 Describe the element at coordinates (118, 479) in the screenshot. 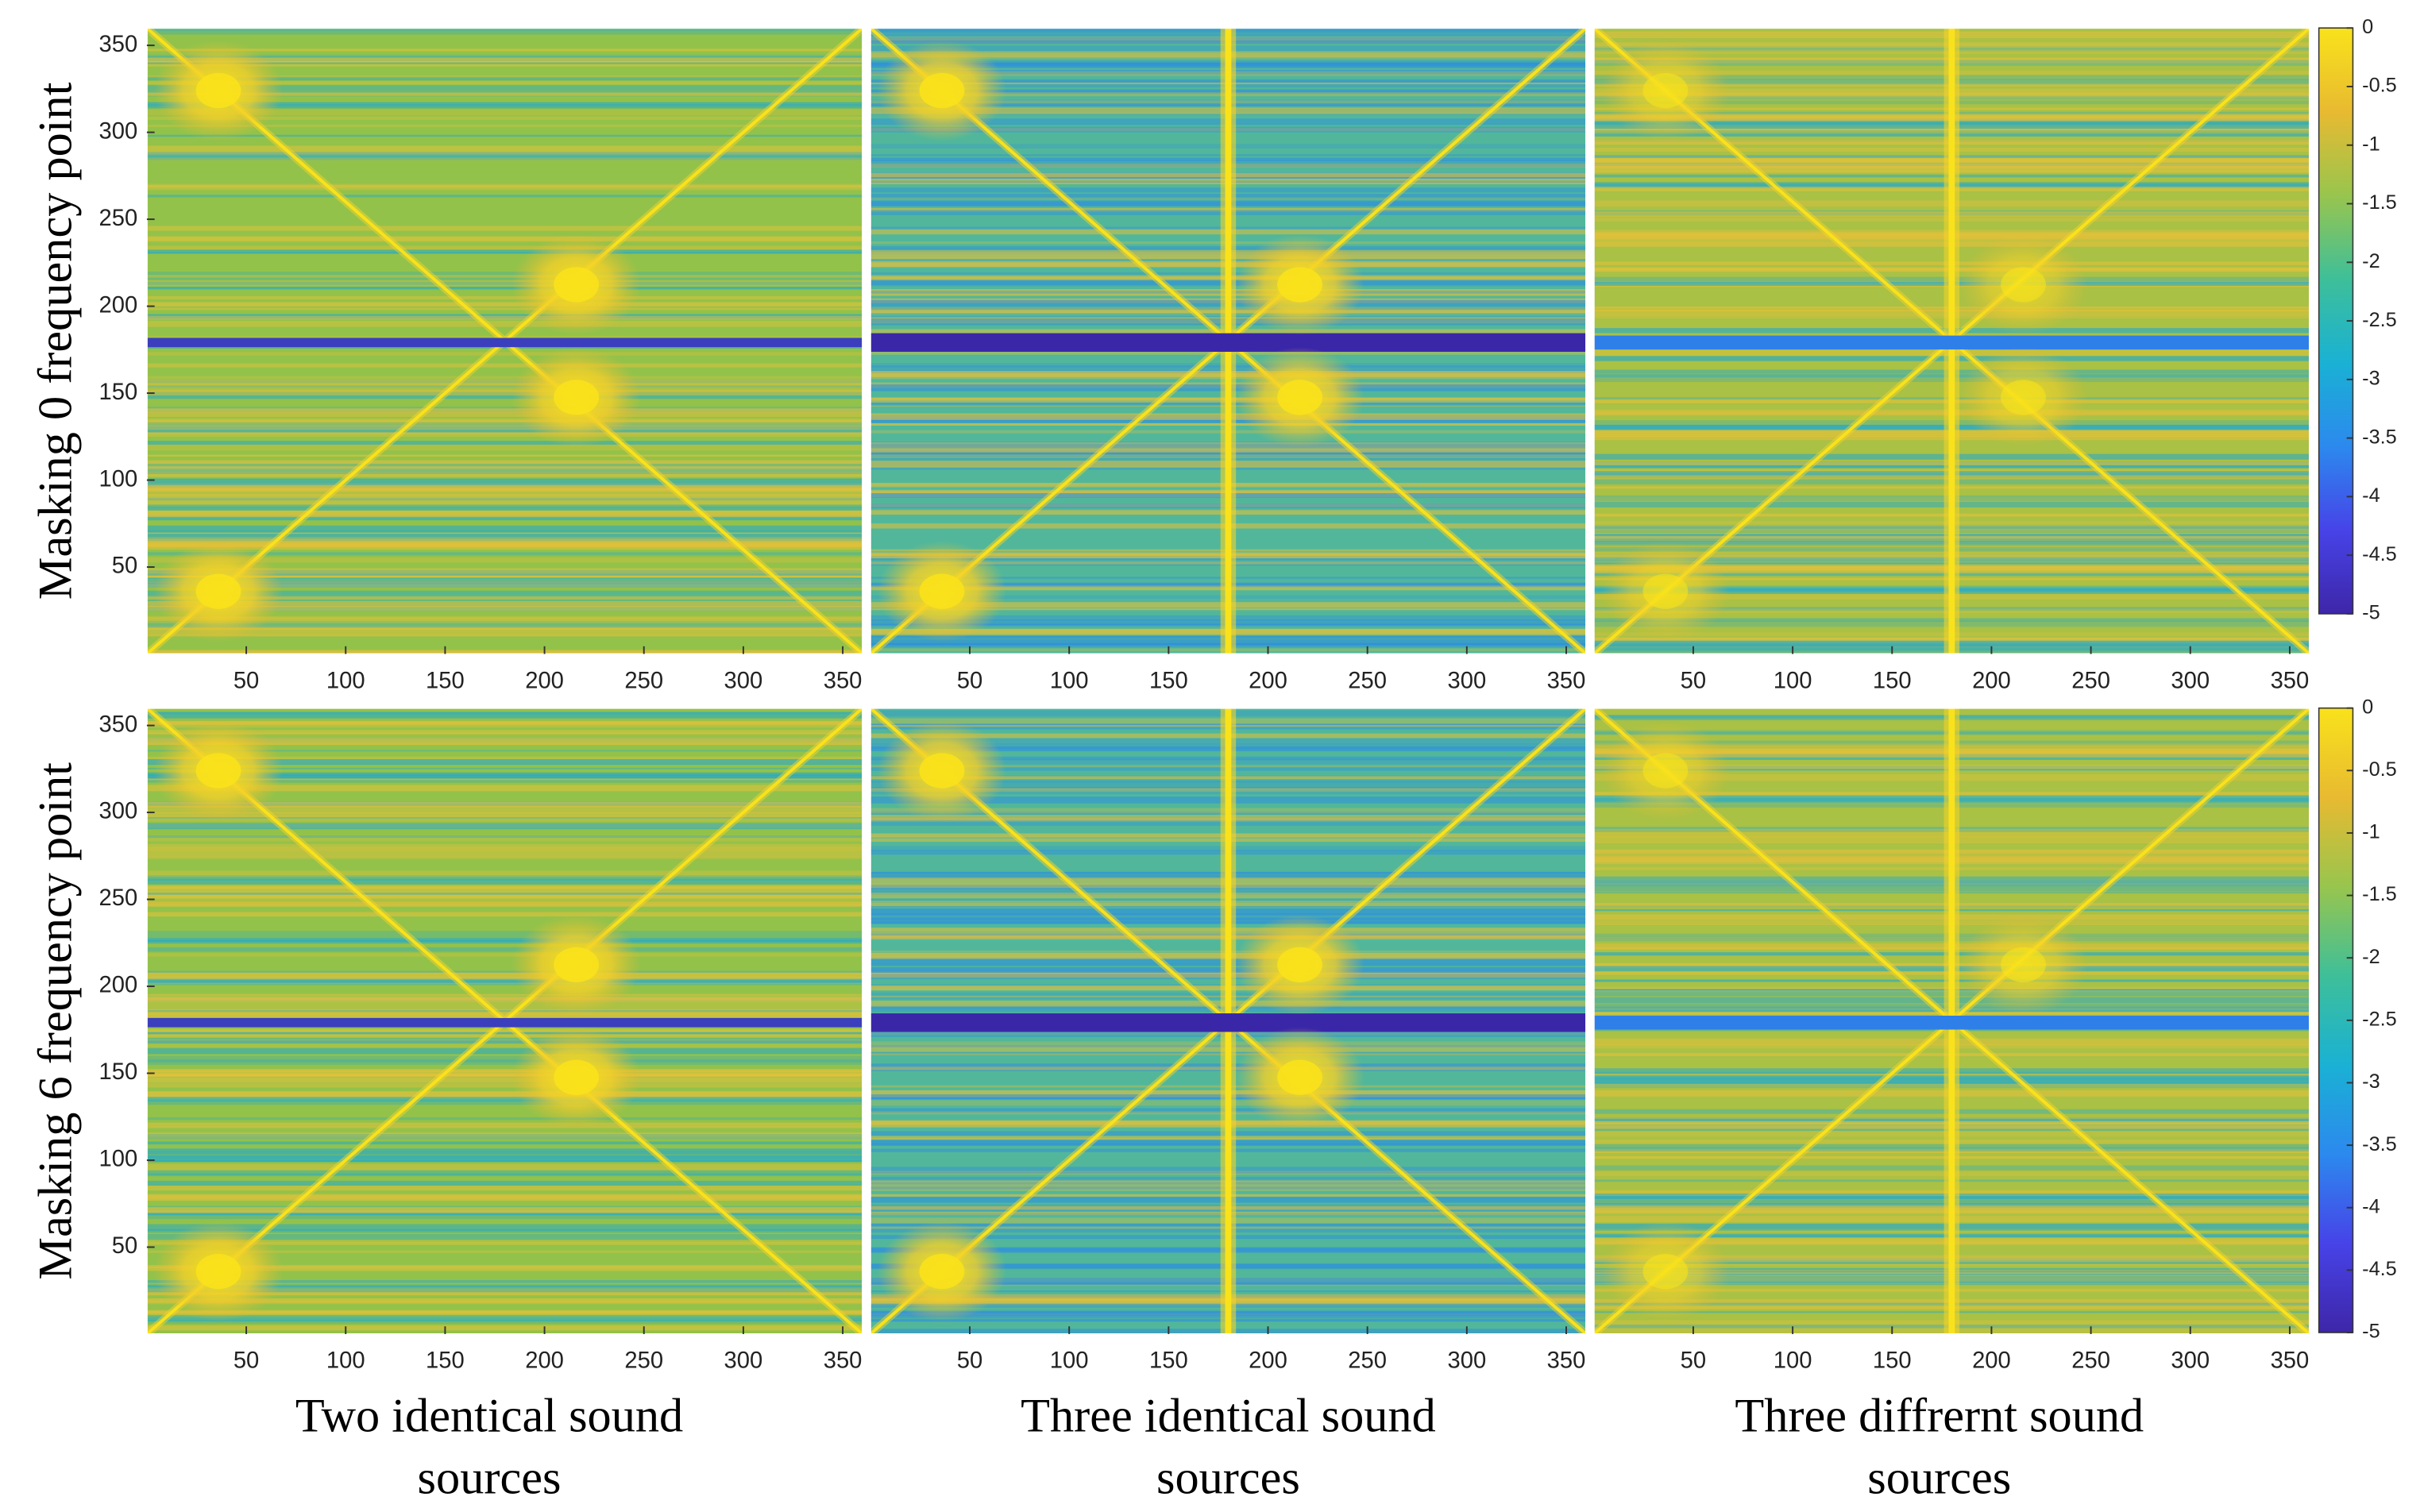

I see `y-tick-label: 100` at that location.